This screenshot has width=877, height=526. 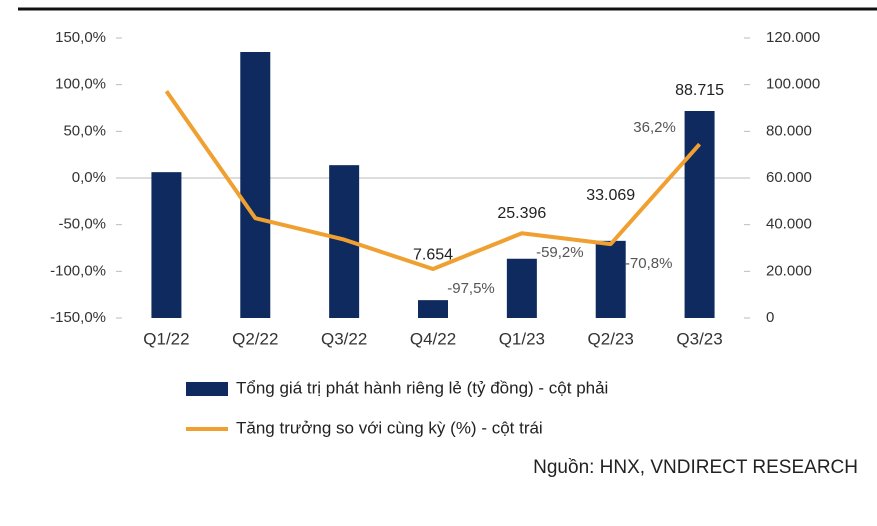 I want to click on x-tick-label: Q4/22, so click(x=433, y=338).